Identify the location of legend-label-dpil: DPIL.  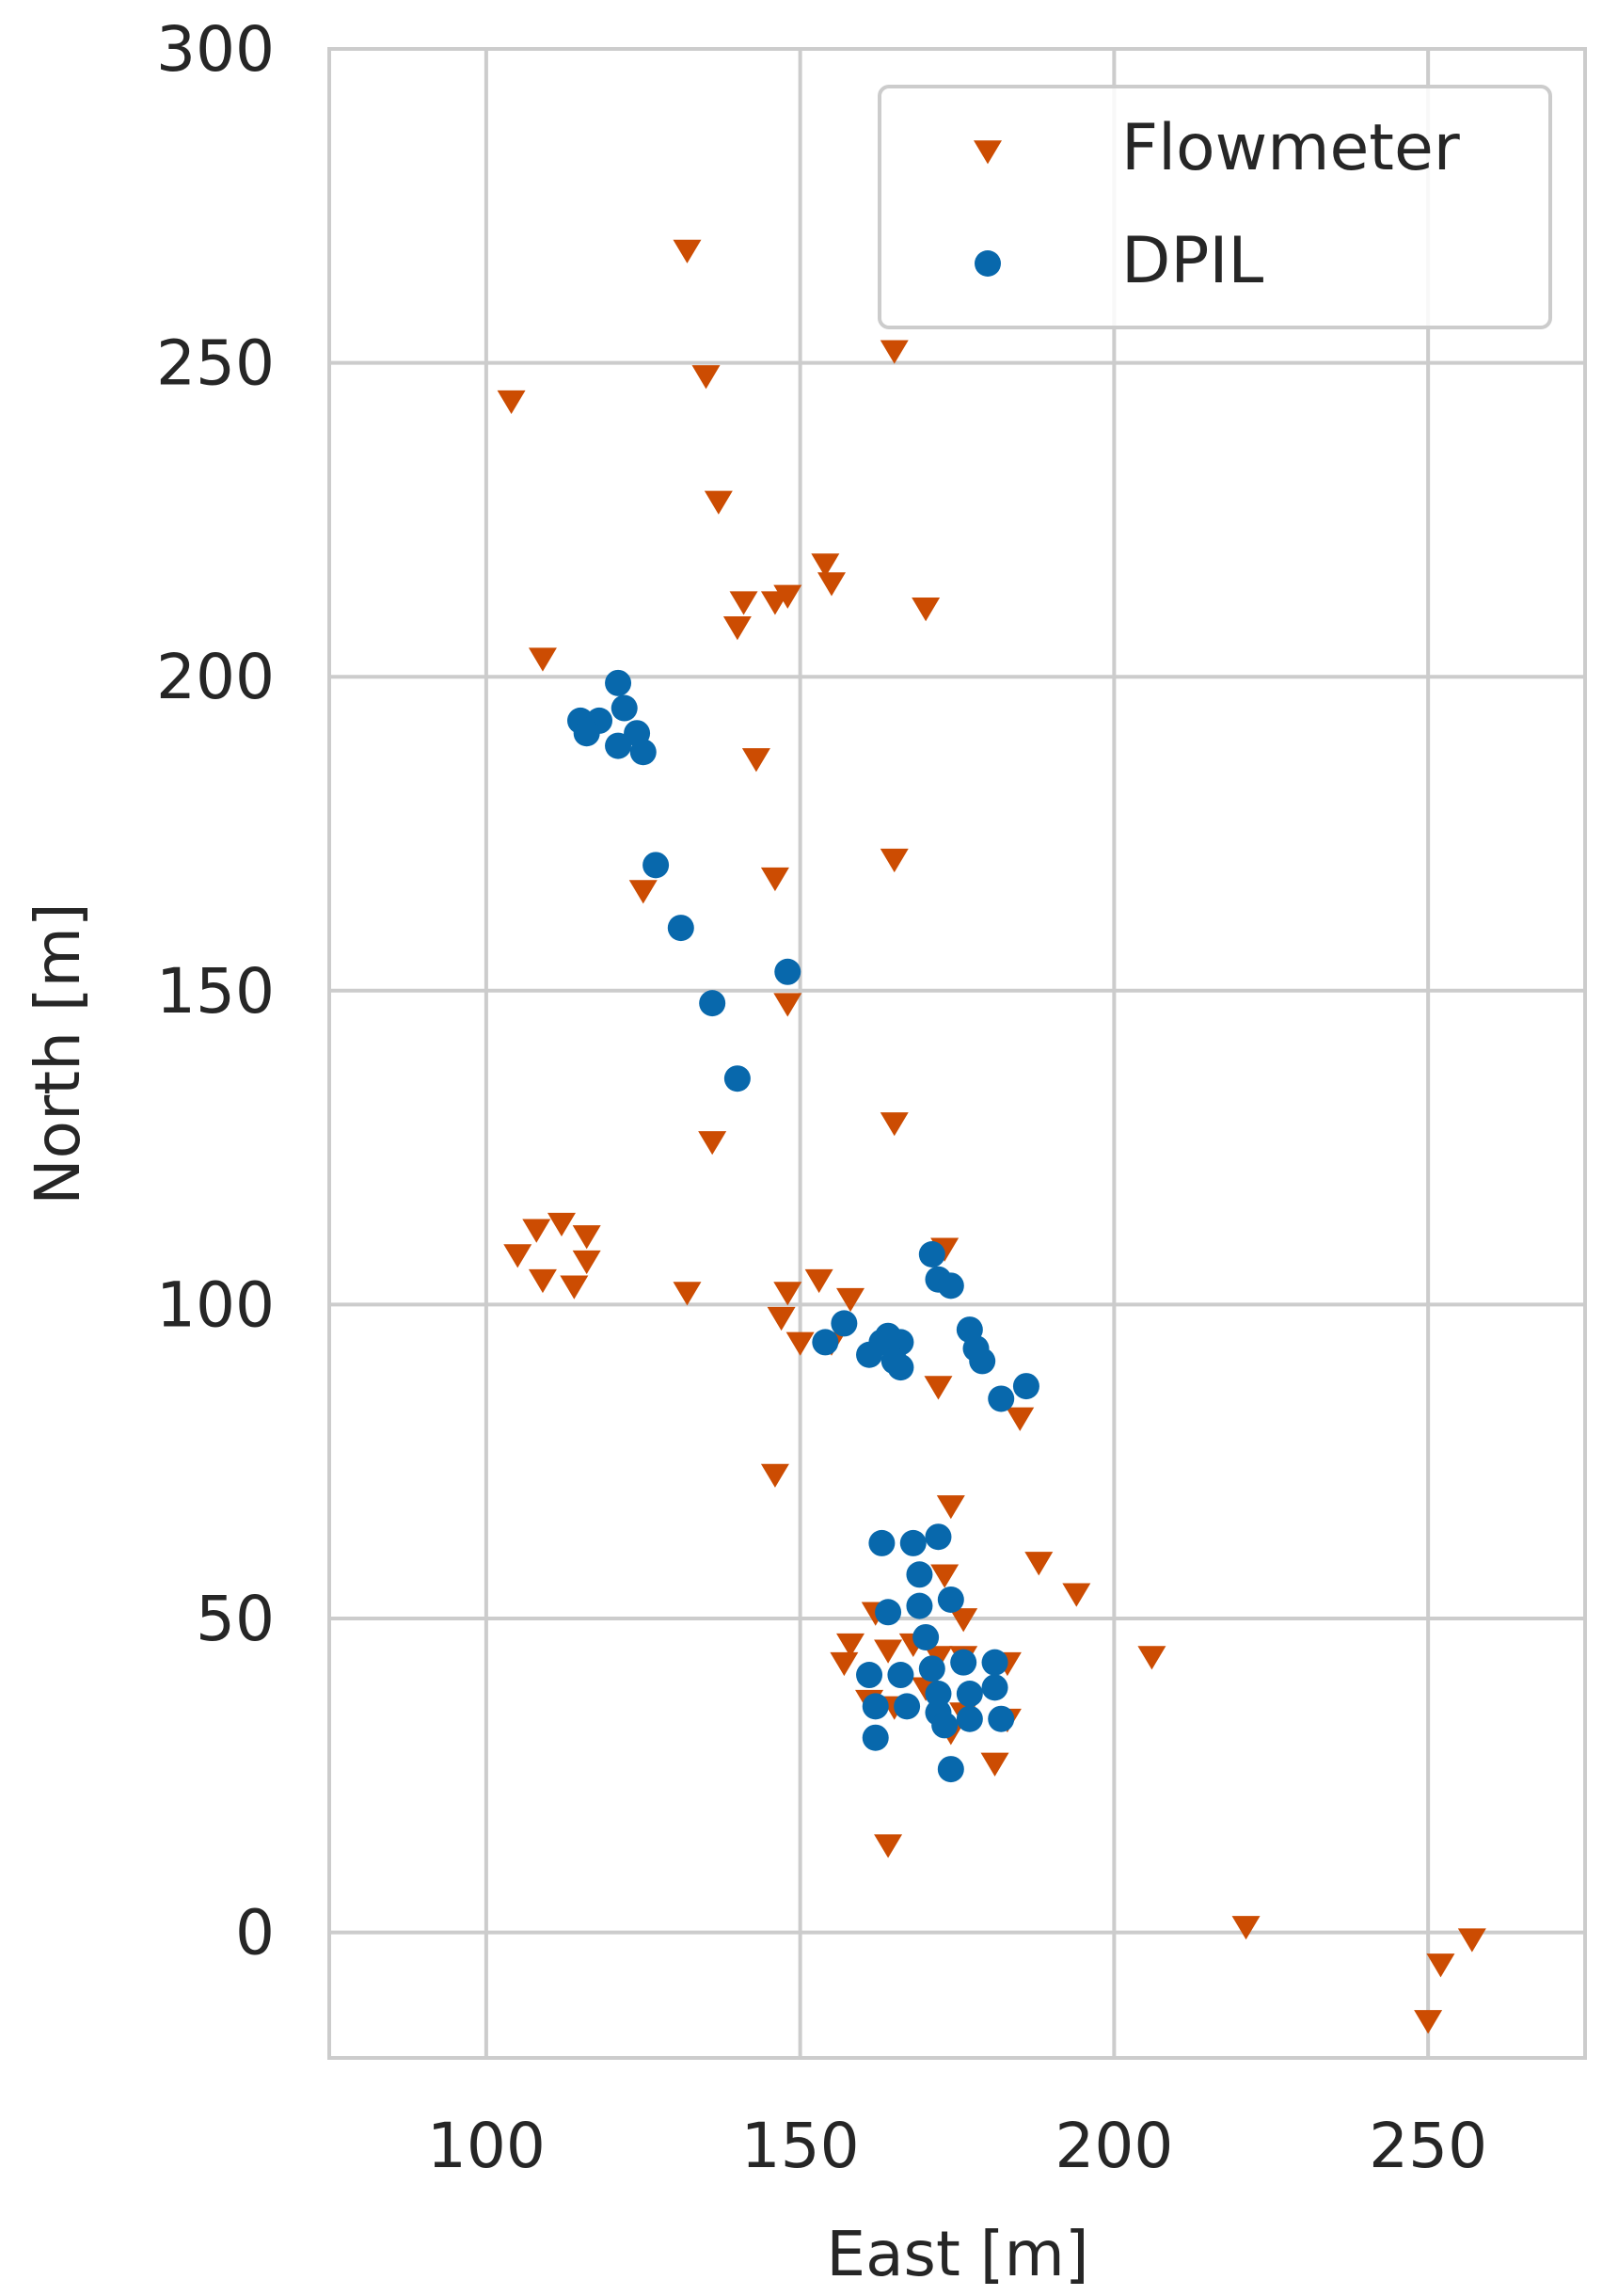
(1192, 261).